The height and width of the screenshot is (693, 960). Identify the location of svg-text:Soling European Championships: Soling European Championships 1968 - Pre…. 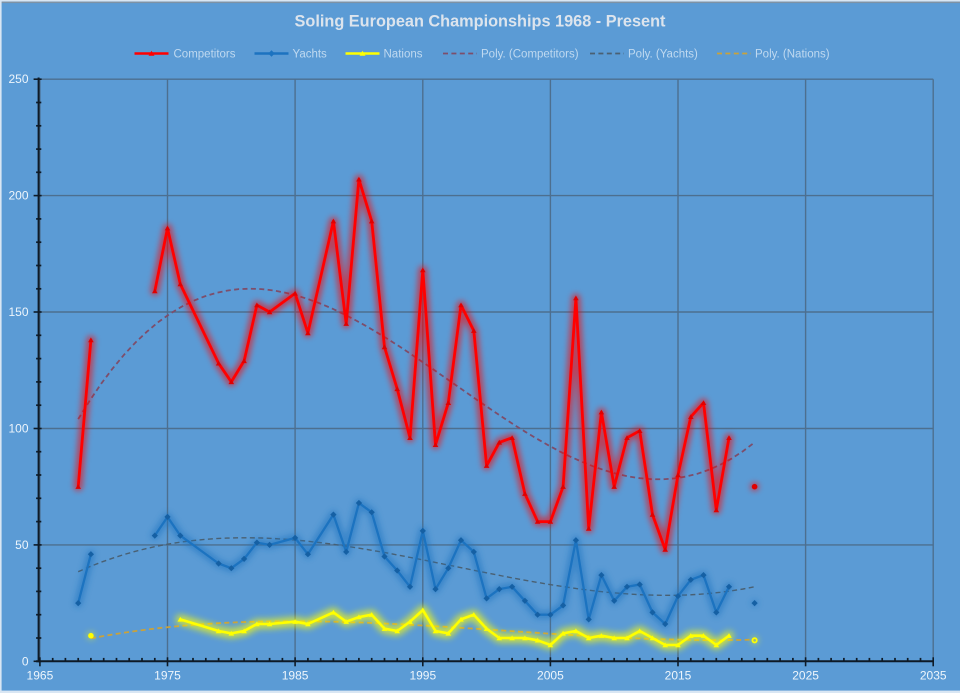
(481, 22).